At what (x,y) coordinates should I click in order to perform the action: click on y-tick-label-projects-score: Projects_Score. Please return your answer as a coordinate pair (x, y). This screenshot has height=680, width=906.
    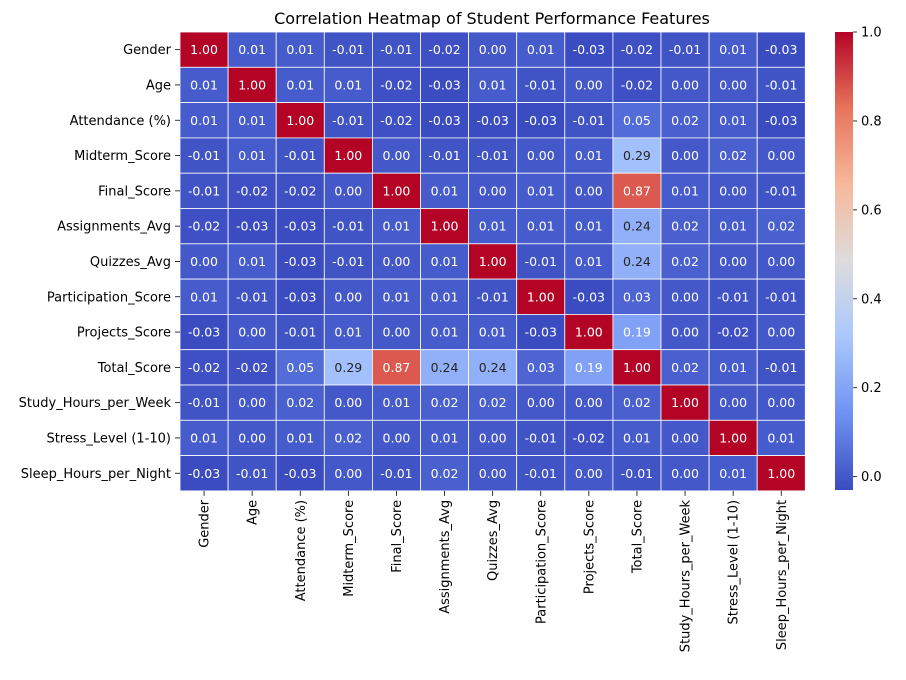
    Looking at the image, I should click on (124, 333).